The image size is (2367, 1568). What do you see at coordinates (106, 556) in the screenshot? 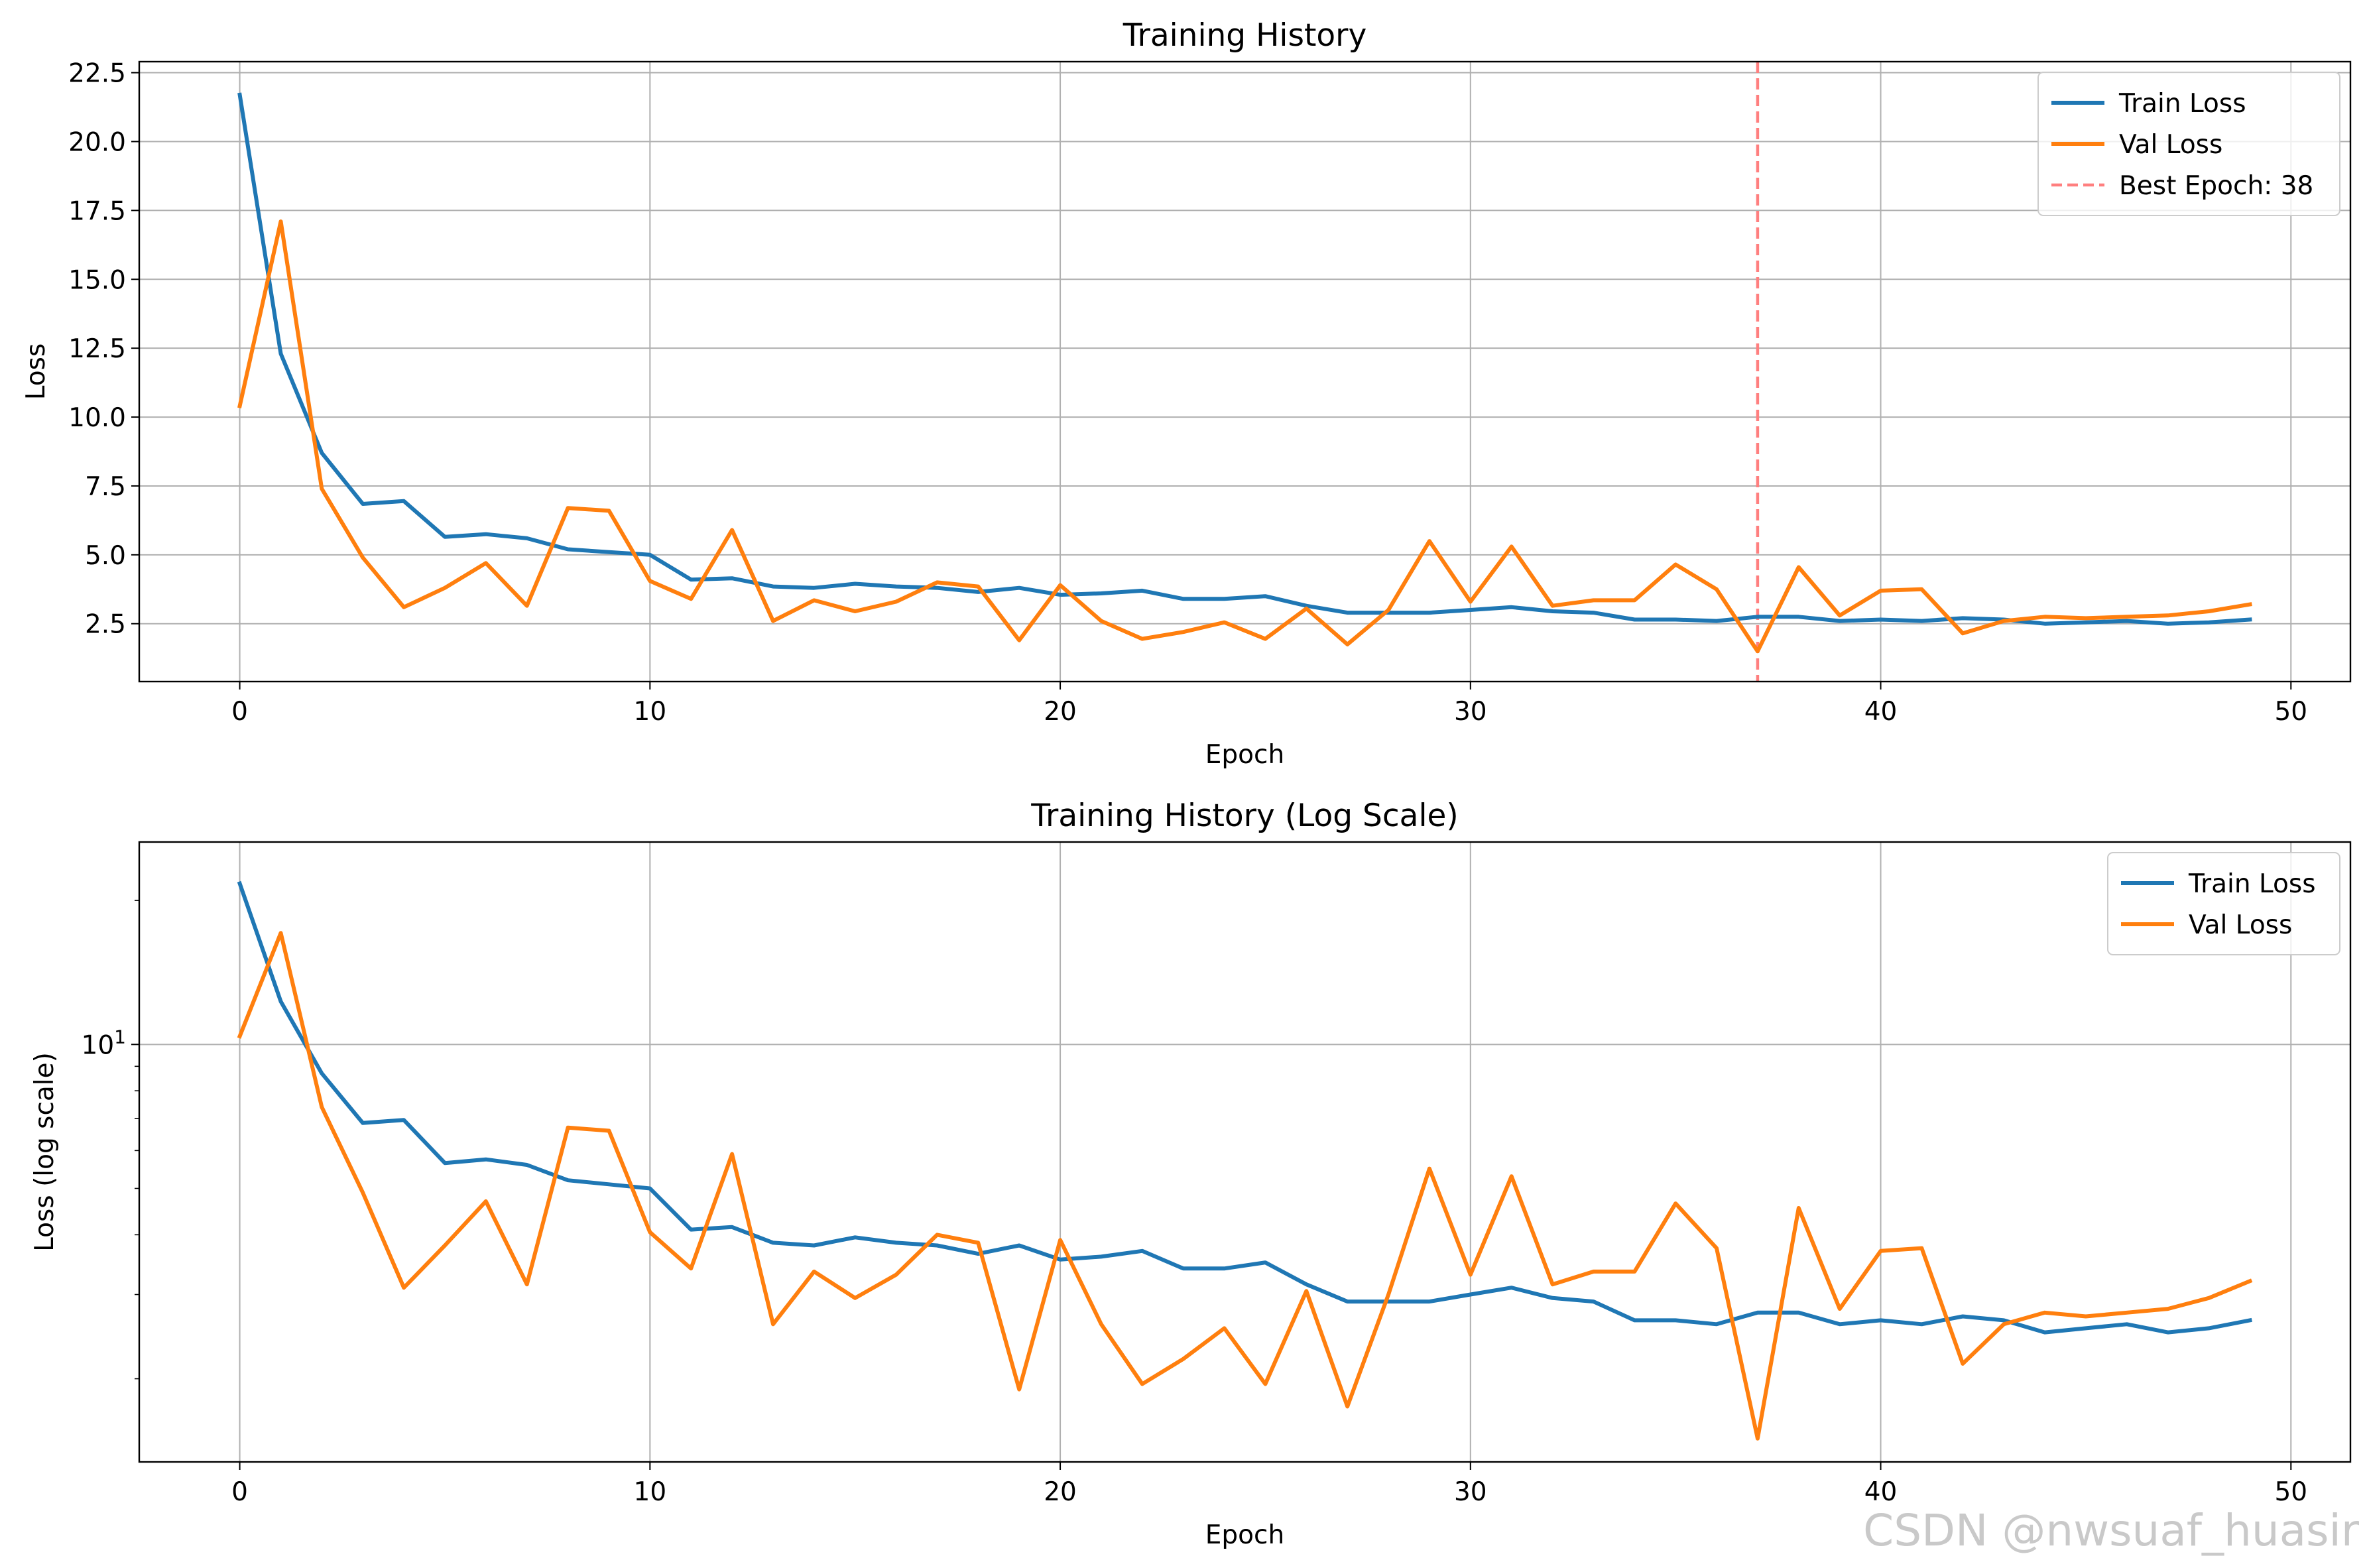
I see `y-tick-label: 5.0` at bounding box center [106, 556].